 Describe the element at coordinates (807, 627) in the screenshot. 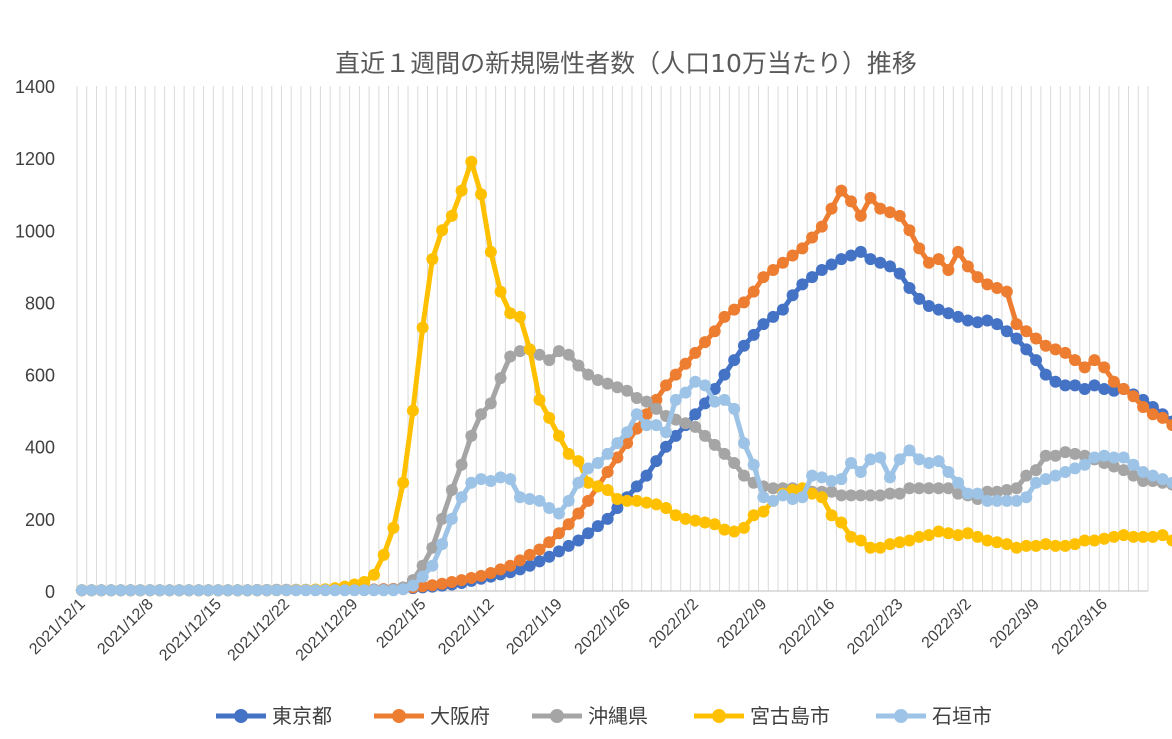

I see `x-tick-label: 2022/2/16` at that location.